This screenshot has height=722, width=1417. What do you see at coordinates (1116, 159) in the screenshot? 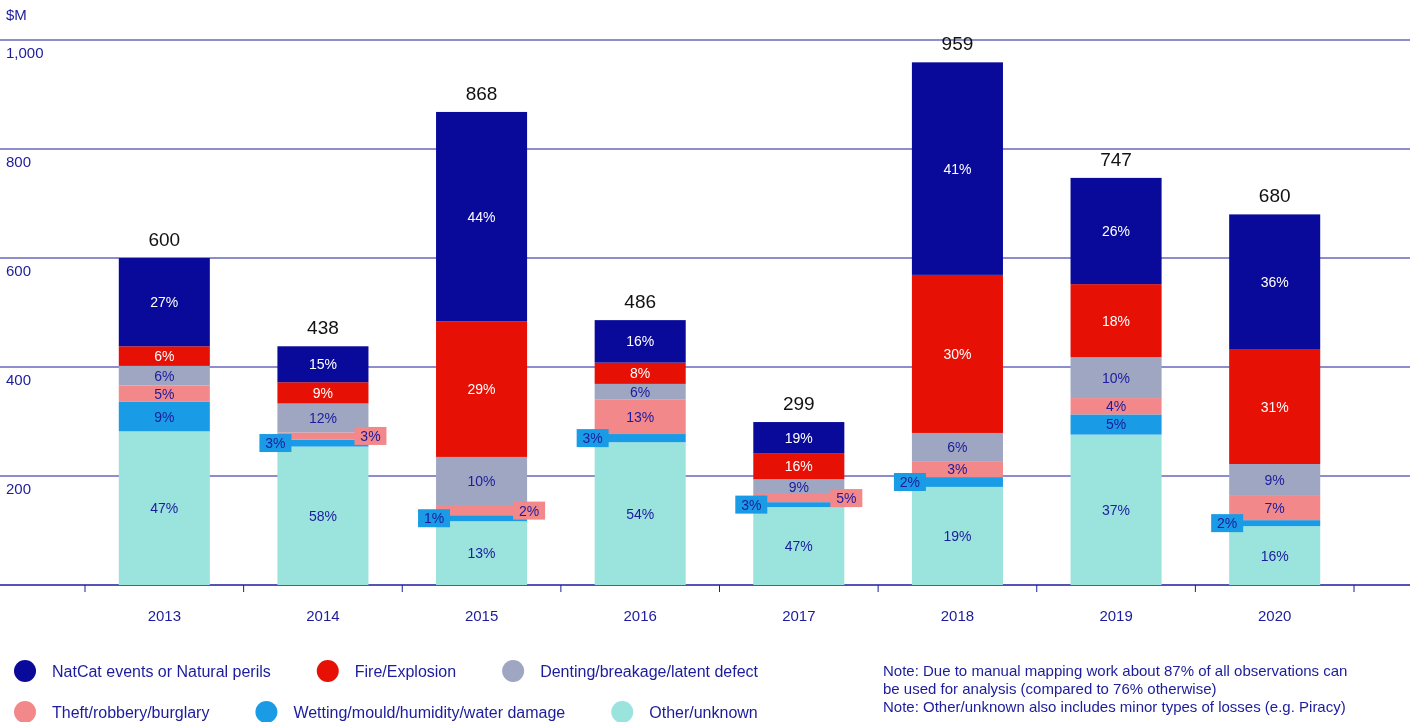
I see `total-label: 747` at bounding box center [1116, 159].